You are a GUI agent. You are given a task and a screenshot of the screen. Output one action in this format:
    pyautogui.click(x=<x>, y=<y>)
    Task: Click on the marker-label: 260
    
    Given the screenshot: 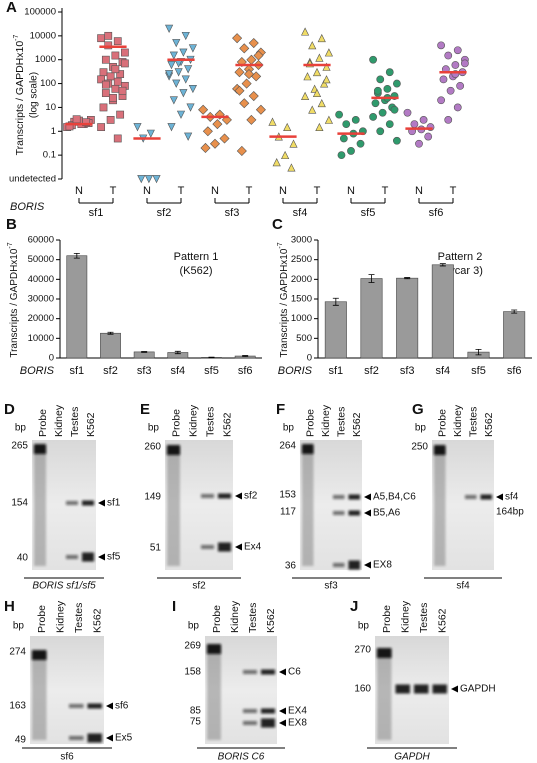 What is the action you would take?
    pyautogui.click(x=152, y=447)
    